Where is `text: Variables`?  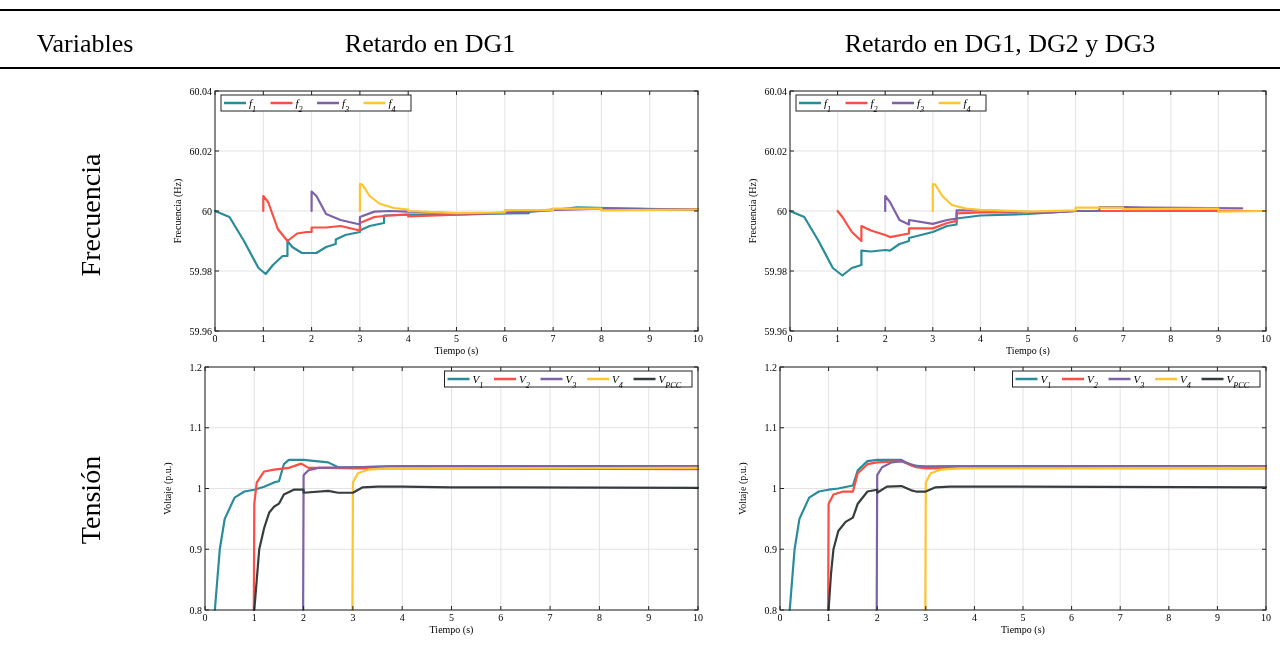 text: Variables is located at coordinates (85, 43).